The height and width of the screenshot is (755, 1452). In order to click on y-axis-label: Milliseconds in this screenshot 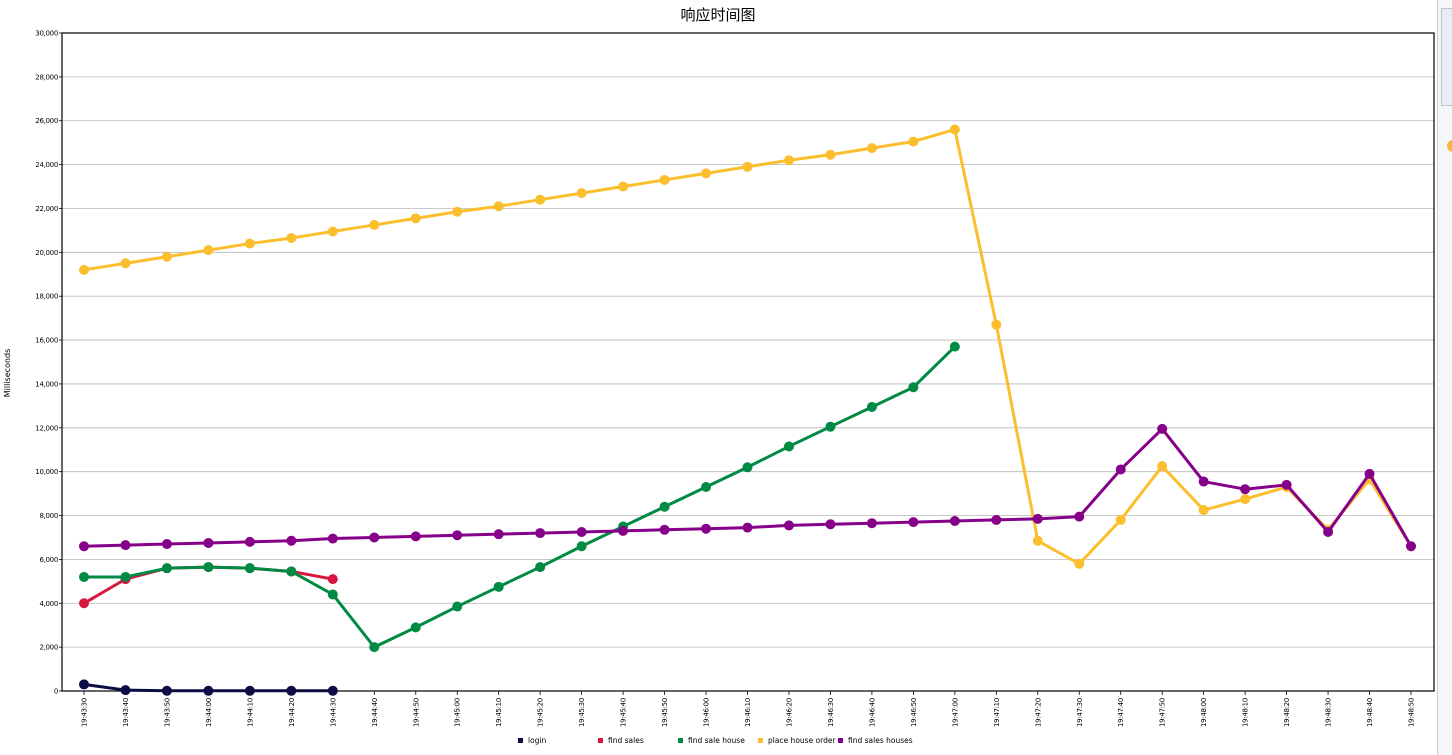, I will do `click(7, 373)`.